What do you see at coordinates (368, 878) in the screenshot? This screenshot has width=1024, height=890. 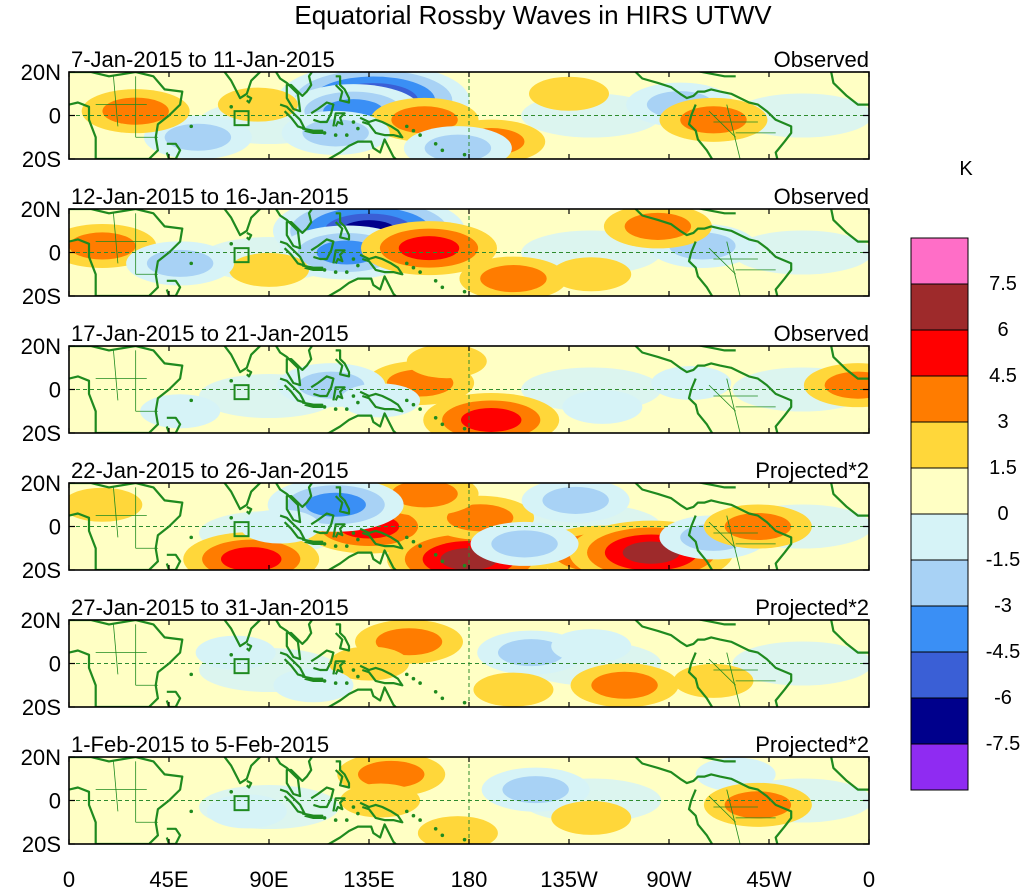 I see `x-tick-label: 135E` at bounding box center [368, 878].